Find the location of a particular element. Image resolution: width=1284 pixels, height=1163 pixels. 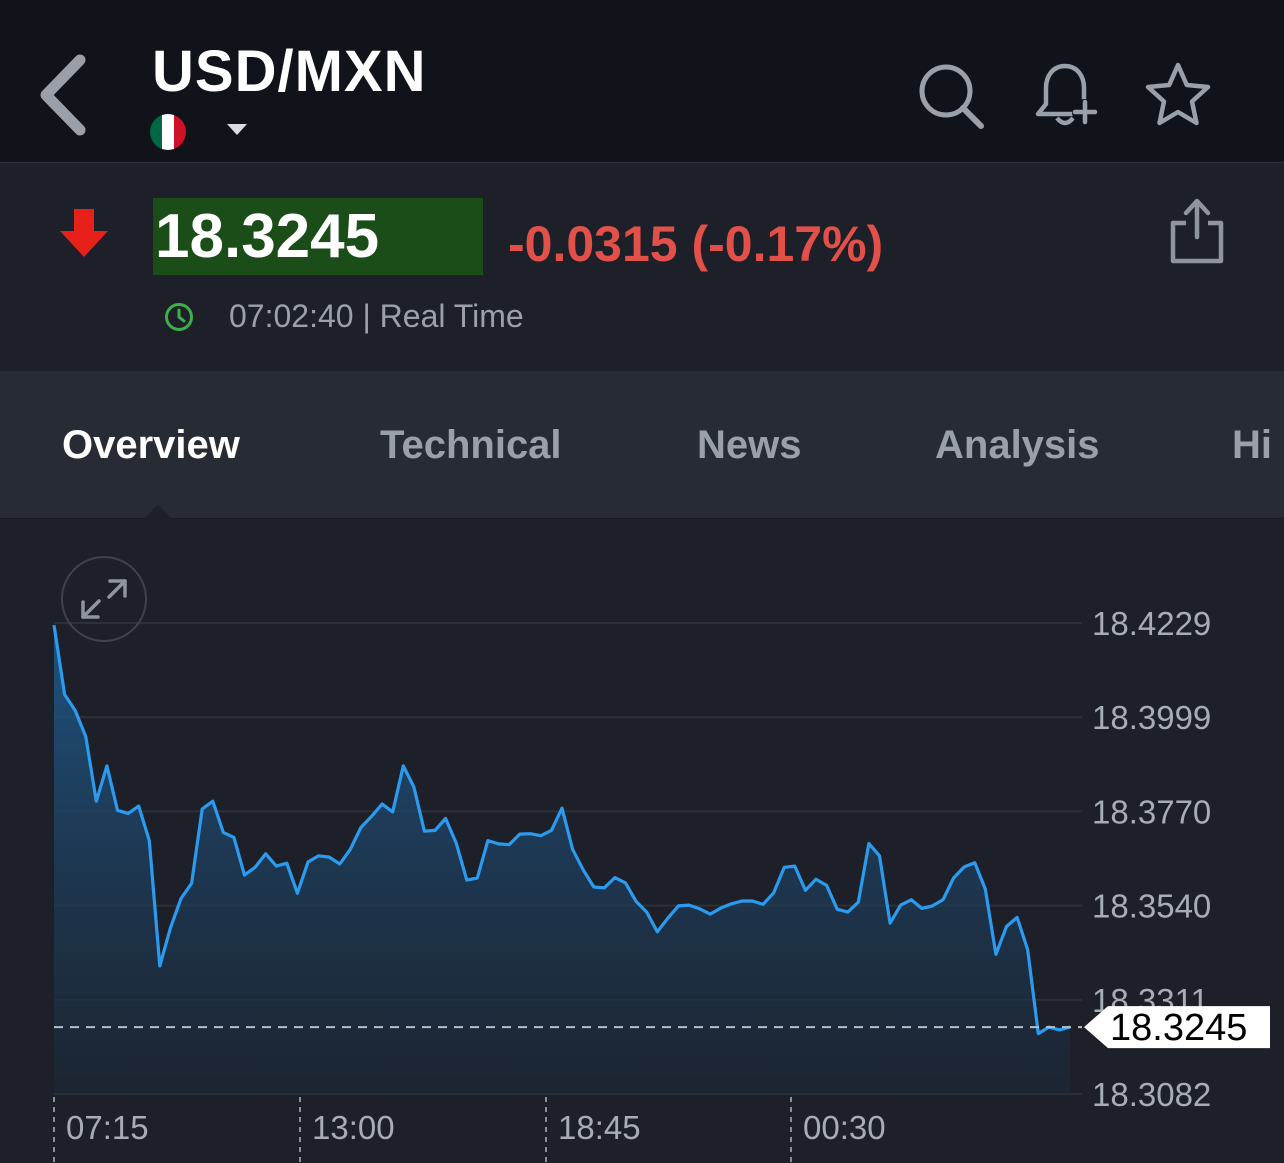

y-tick-label: 18.4229 is located at coordinates (1151, 623).